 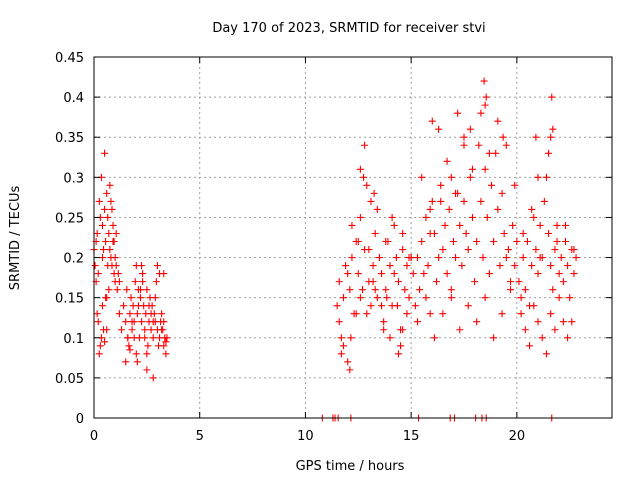 What do you see at coordinates (350, 466) in the screenshot?
I see `x-axis-label: GPS time / hours` at bounding box center [350, 466].